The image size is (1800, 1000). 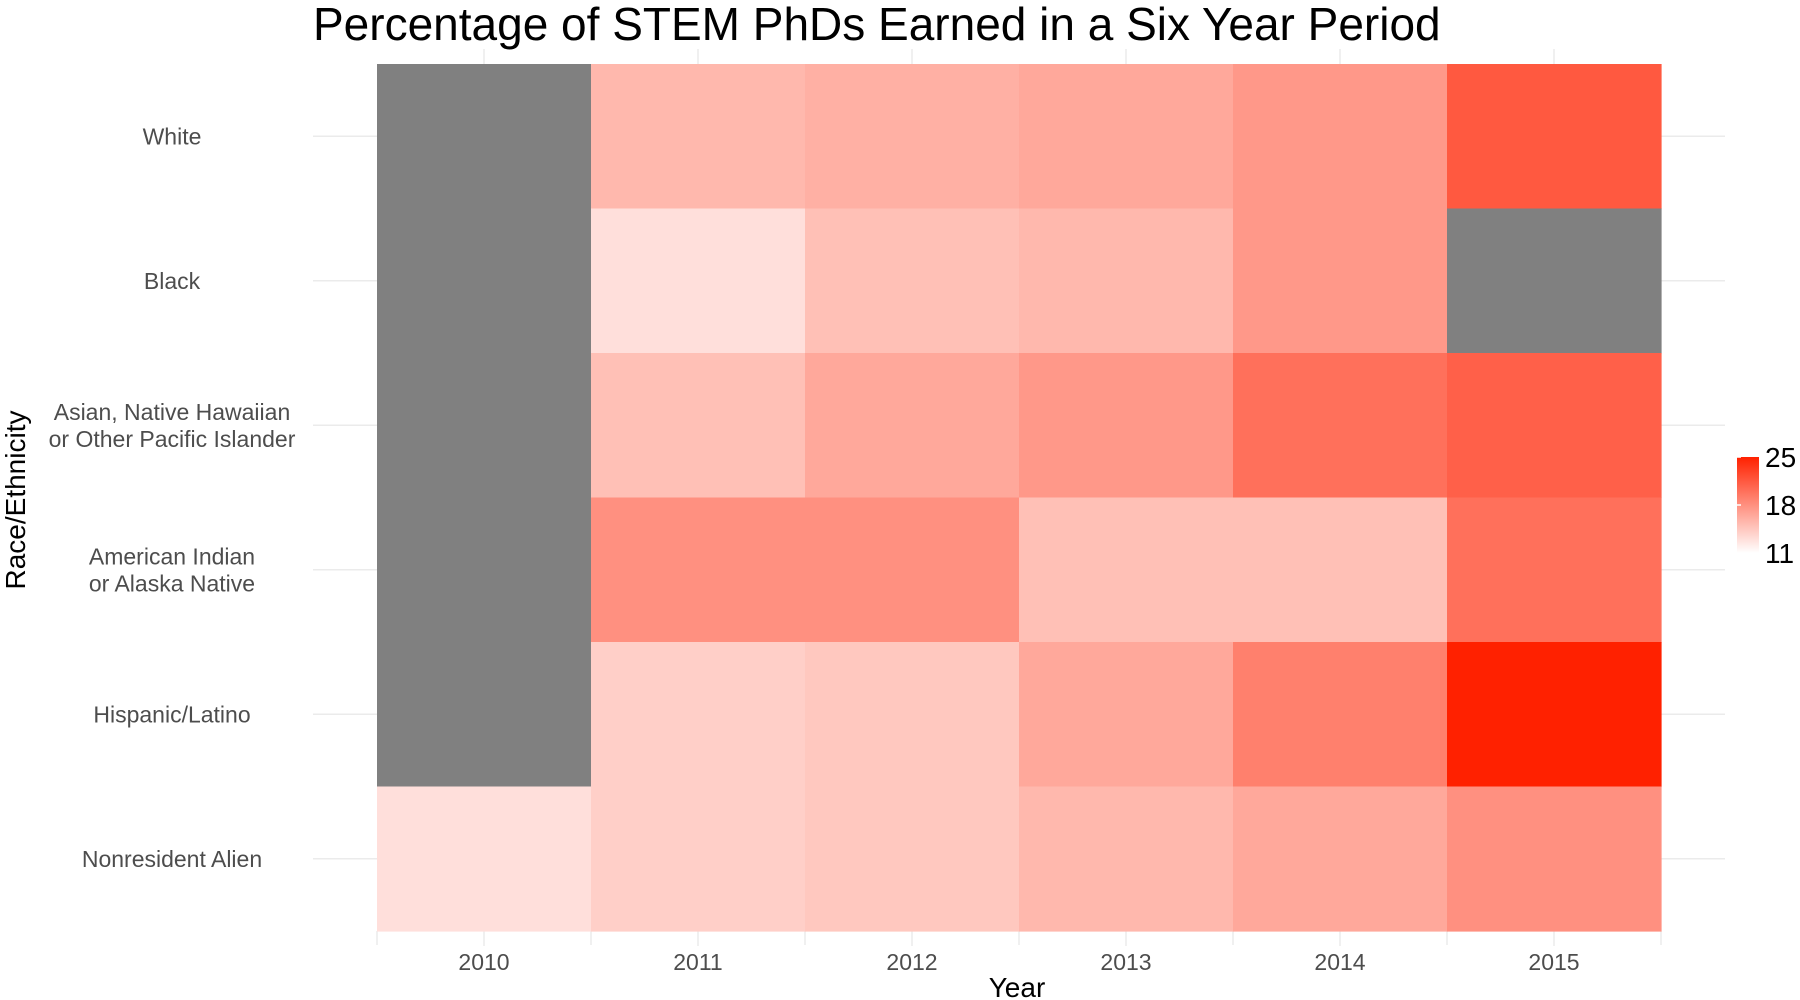 What do you see at coordinates (172, 281) in the screenshot?
I see `y-tick-label: Black` at bounding box center [172, 281].